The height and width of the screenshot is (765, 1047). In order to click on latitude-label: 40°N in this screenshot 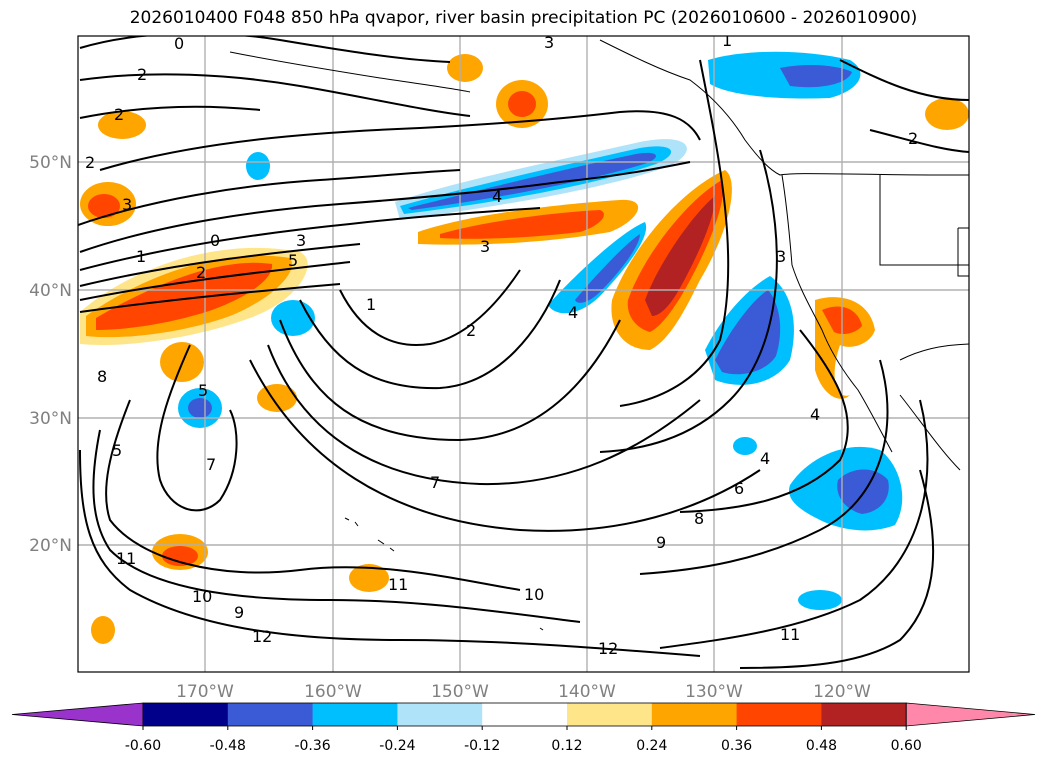, I will do `click(50, 291)`.